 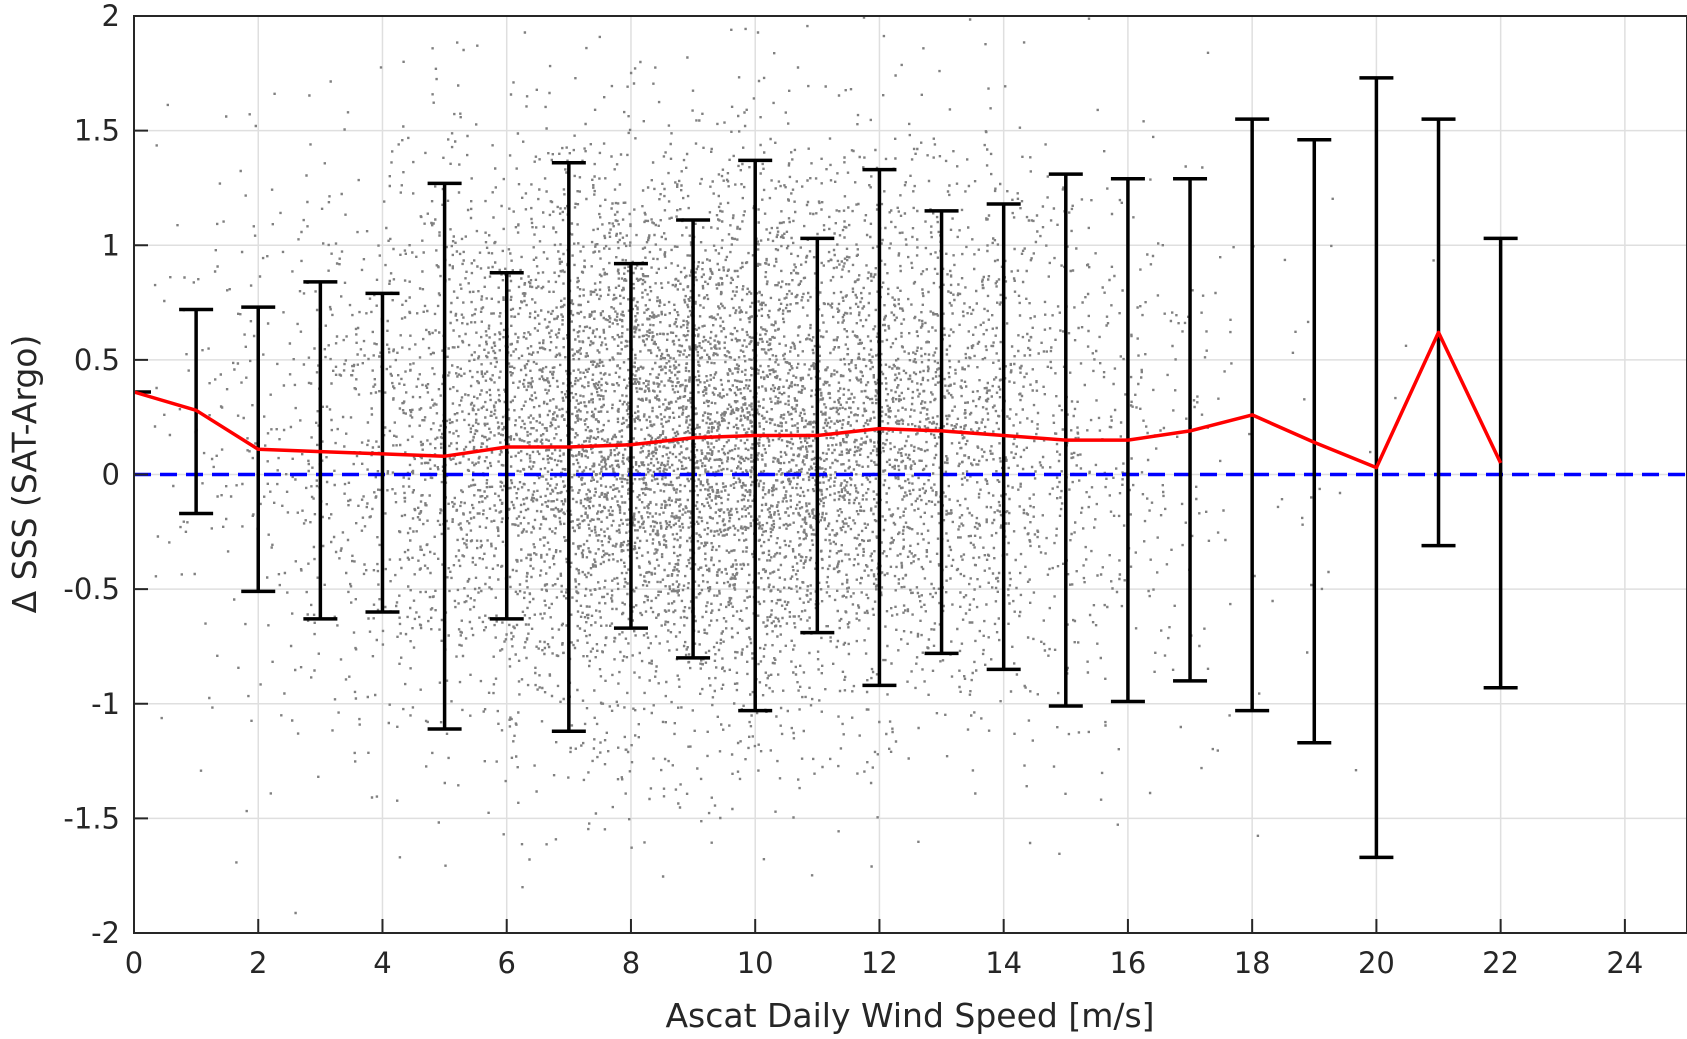 What do you see at coordinates (506, 963) in the screenshot?
I see `x-tick-label: 6` at bounding box center [506, 963].